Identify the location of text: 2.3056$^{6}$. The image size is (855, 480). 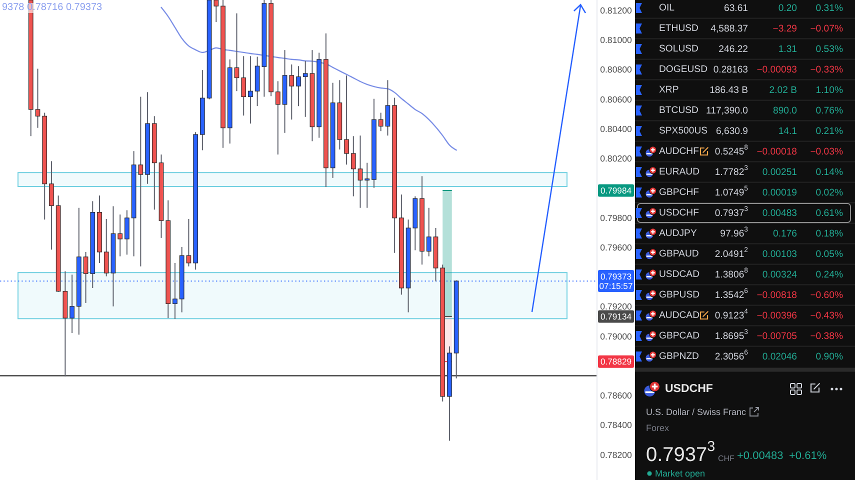
(731, 356).